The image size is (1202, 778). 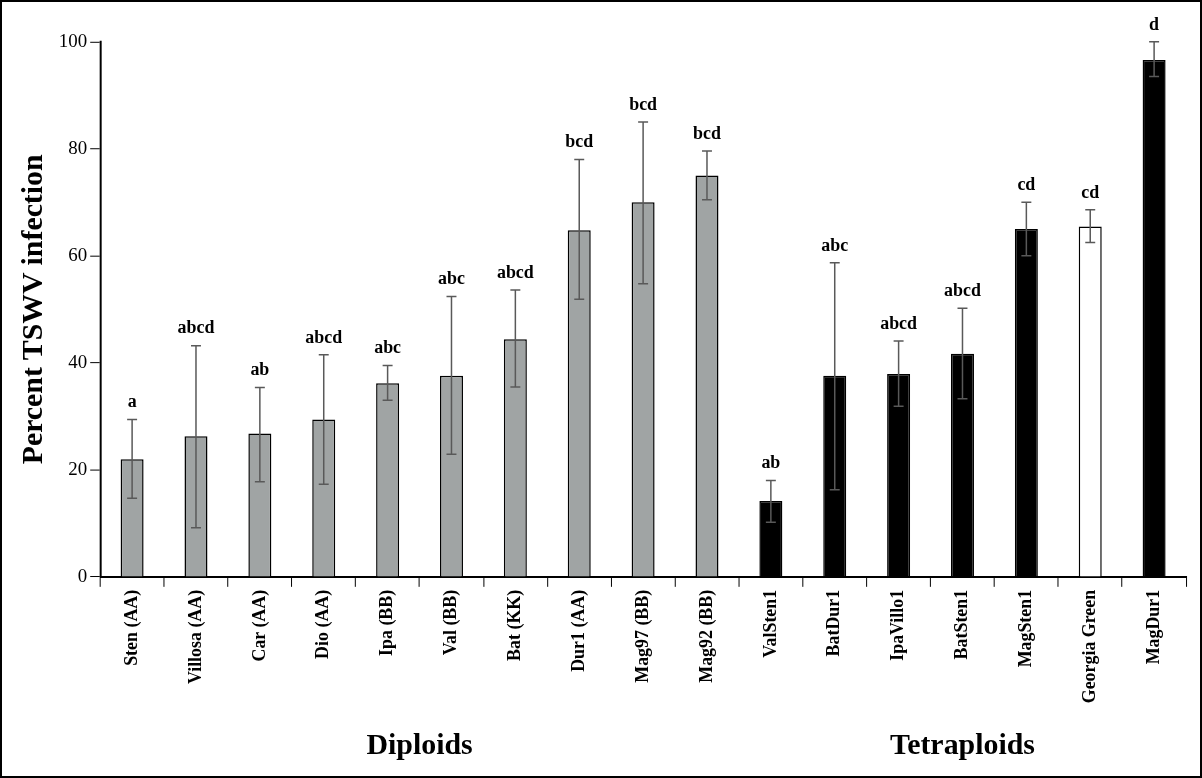 What do you see at coordinates (962, 744) in the screenshot?
I see `text: Tetraploids` at bounding box center [962, 744].